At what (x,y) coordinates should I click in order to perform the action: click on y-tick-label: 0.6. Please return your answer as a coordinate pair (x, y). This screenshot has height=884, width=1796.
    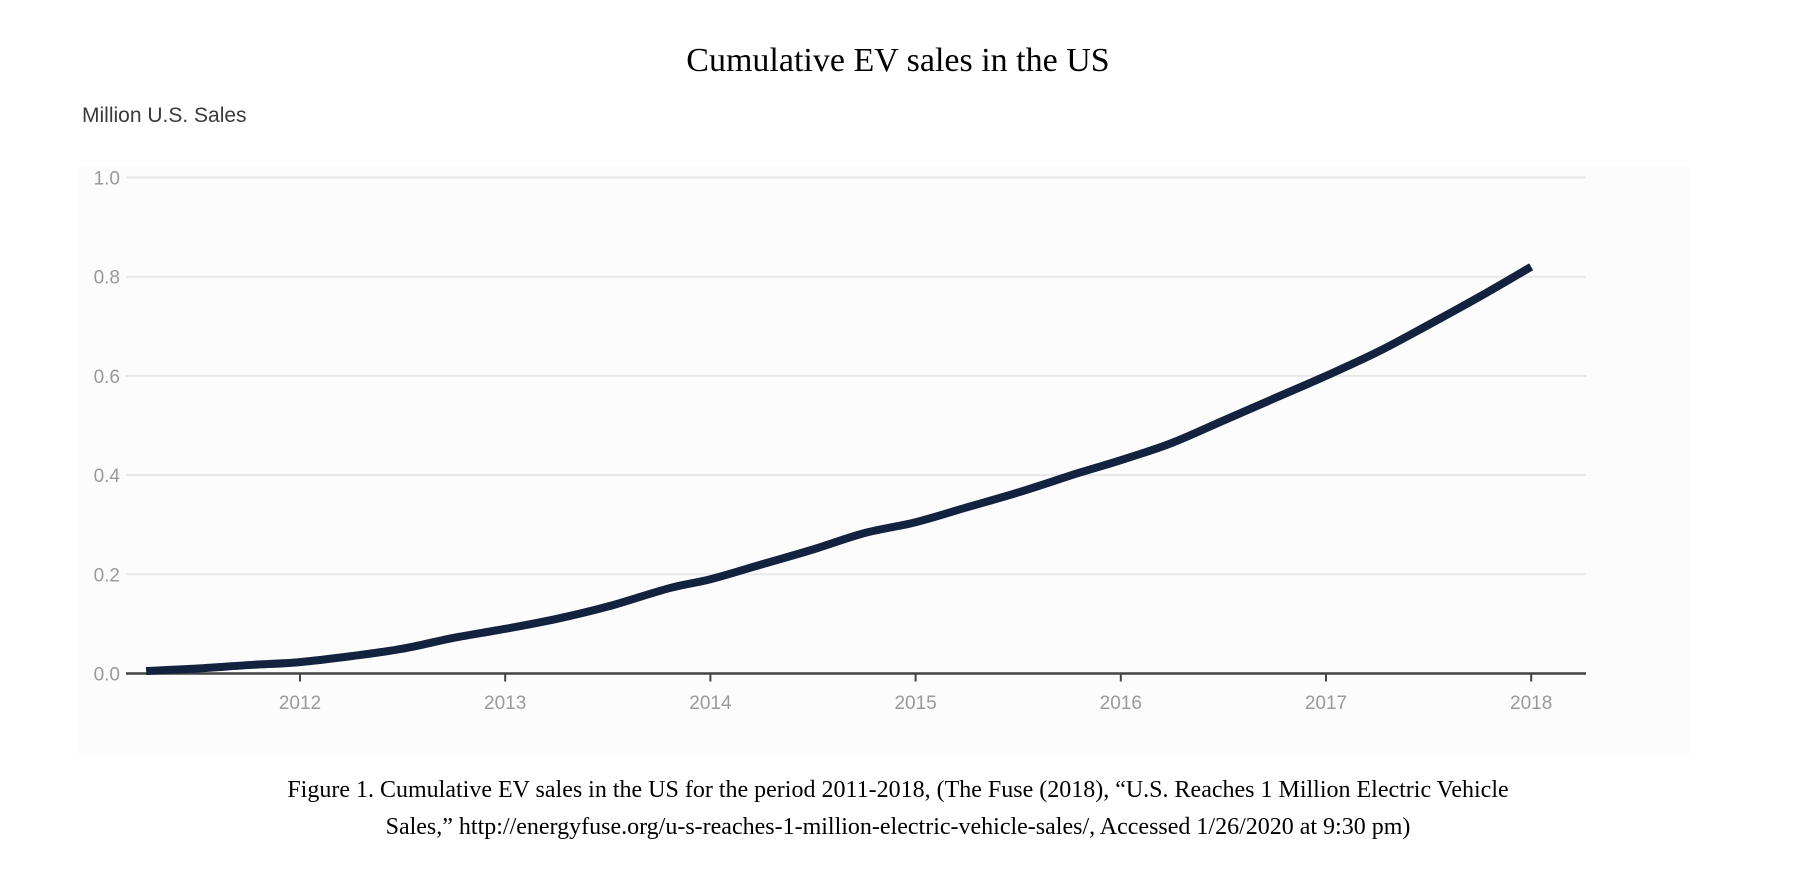
    Looking at the image, I should click on (107, 377).